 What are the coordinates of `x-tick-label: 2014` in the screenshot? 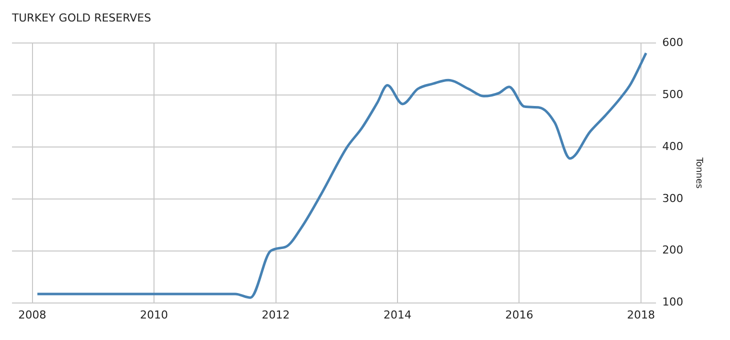 It's located at (398, 315).